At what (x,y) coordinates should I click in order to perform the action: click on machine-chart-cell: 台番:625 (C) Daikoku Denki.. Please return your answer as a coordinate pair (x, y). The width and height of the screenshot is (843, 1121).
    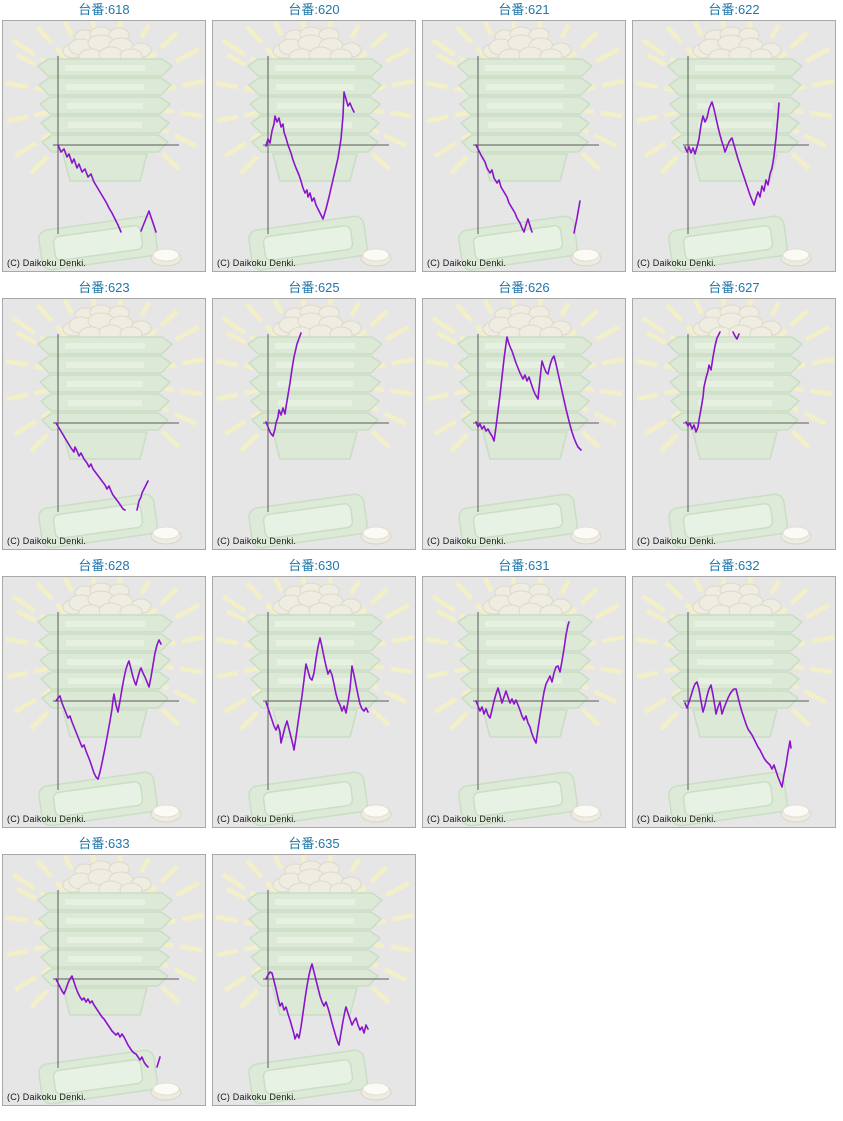
    Looking at the image, I should click on (314, 415).